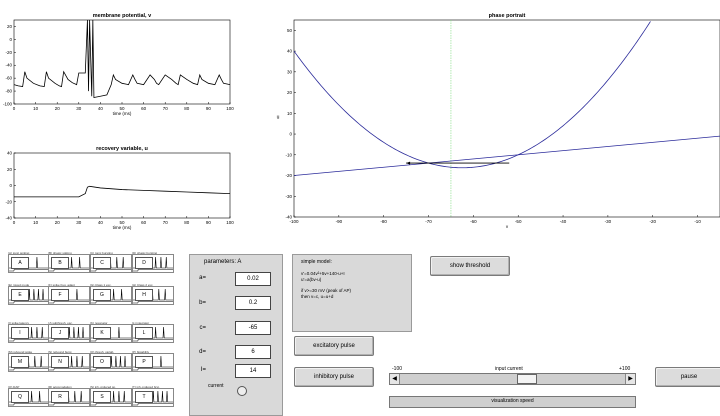 The image size is (720, 416). I want to click on current-label: current, so click(216, 386).